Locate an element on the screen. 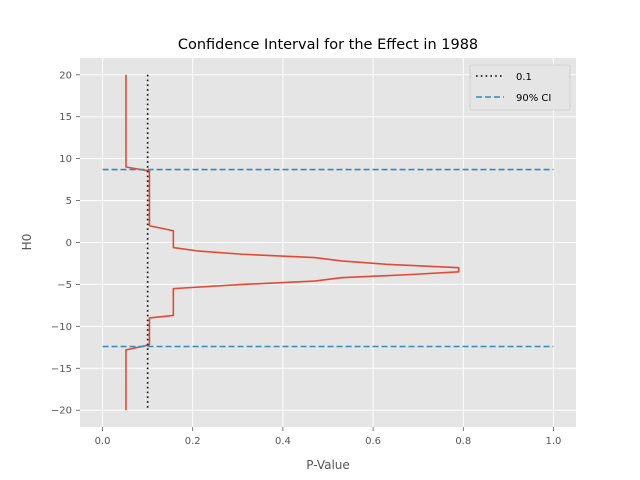  y-tick-label: 15 is located at coordinates (65, 117).